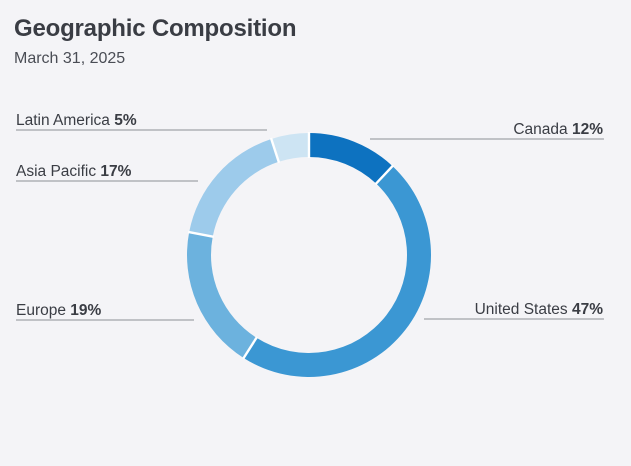 The height and width of the screenshot is (466, 631). I want to click on label-text: Asia Pacific 17%, so click(74, 171).